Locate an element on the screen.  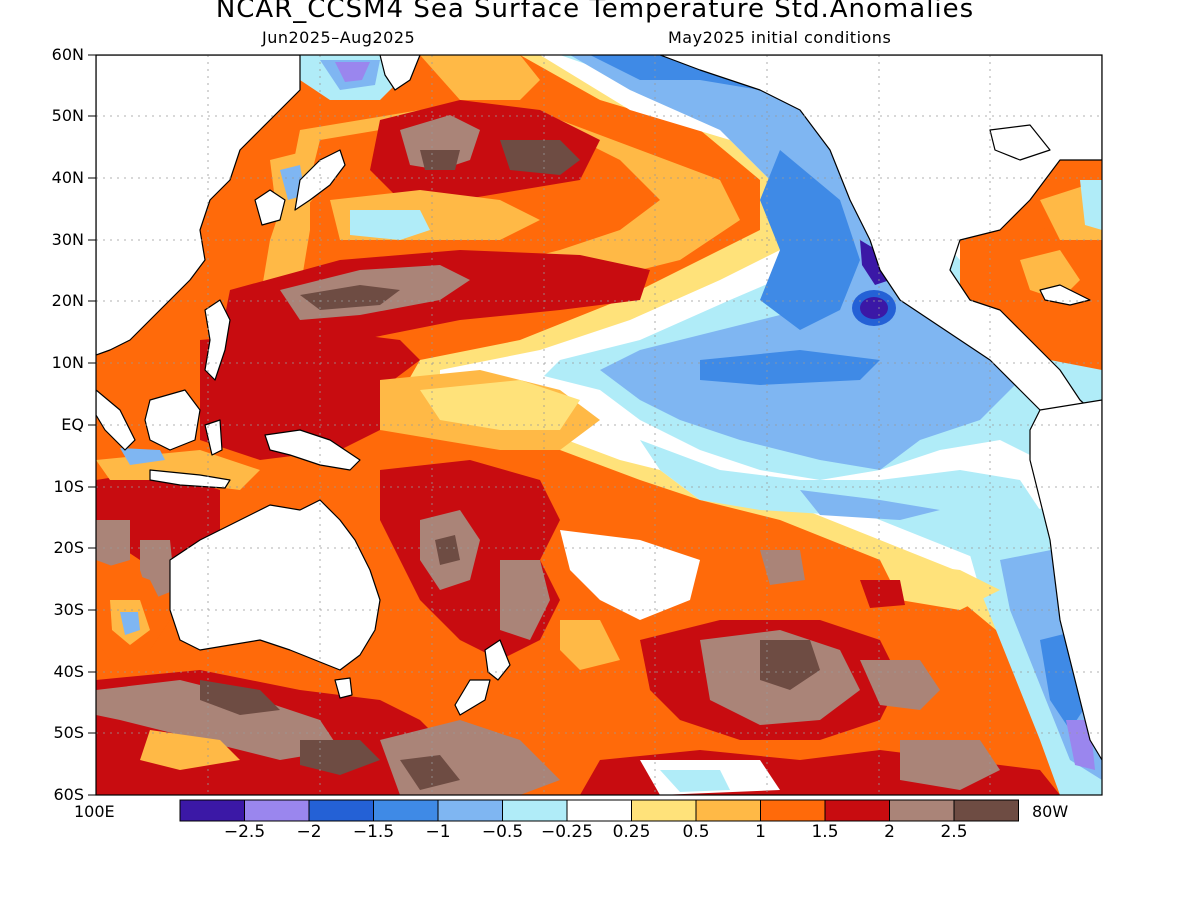
australia-landmass is located at coordinates (275, 585).